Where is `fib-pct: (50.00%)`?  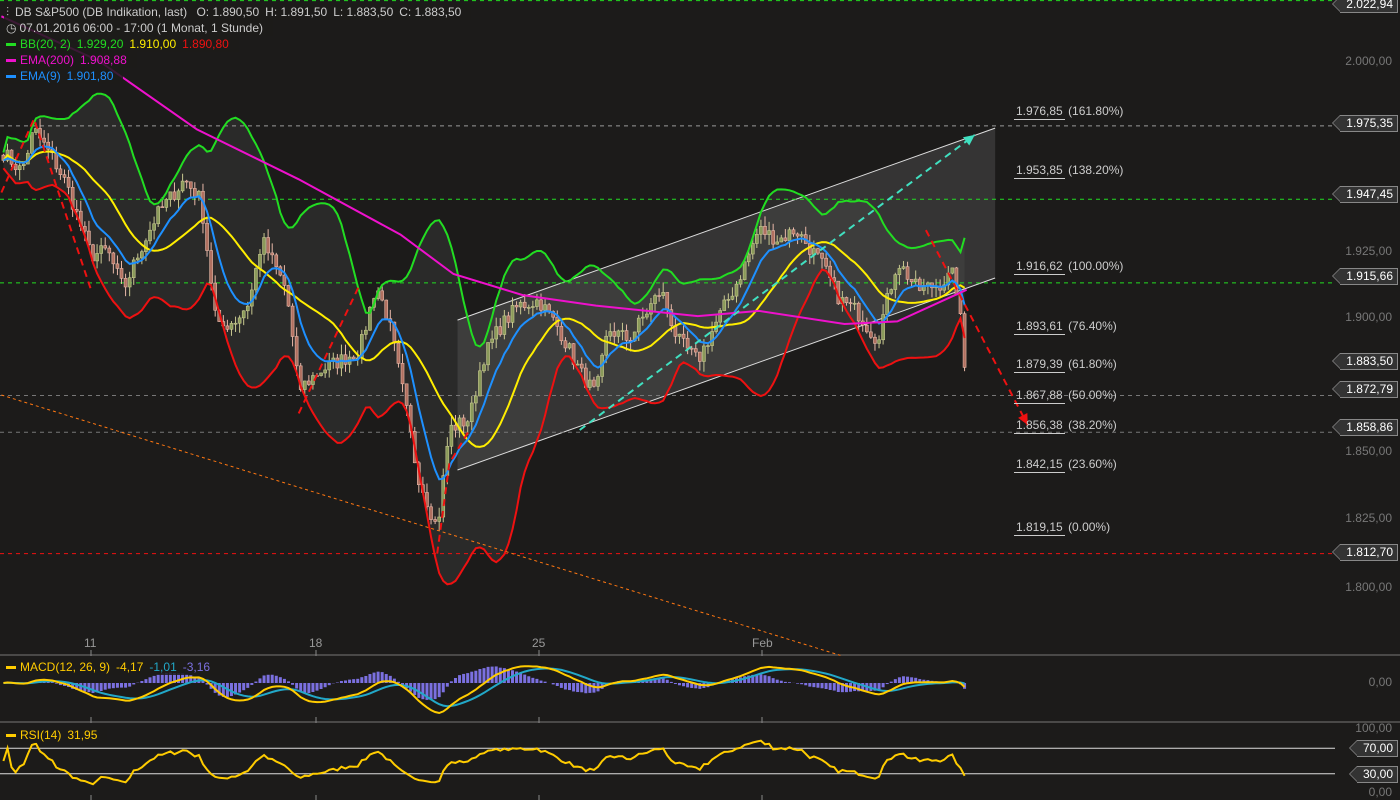
fib-pct: (50.00%) is located at coordinates (1092, 395).